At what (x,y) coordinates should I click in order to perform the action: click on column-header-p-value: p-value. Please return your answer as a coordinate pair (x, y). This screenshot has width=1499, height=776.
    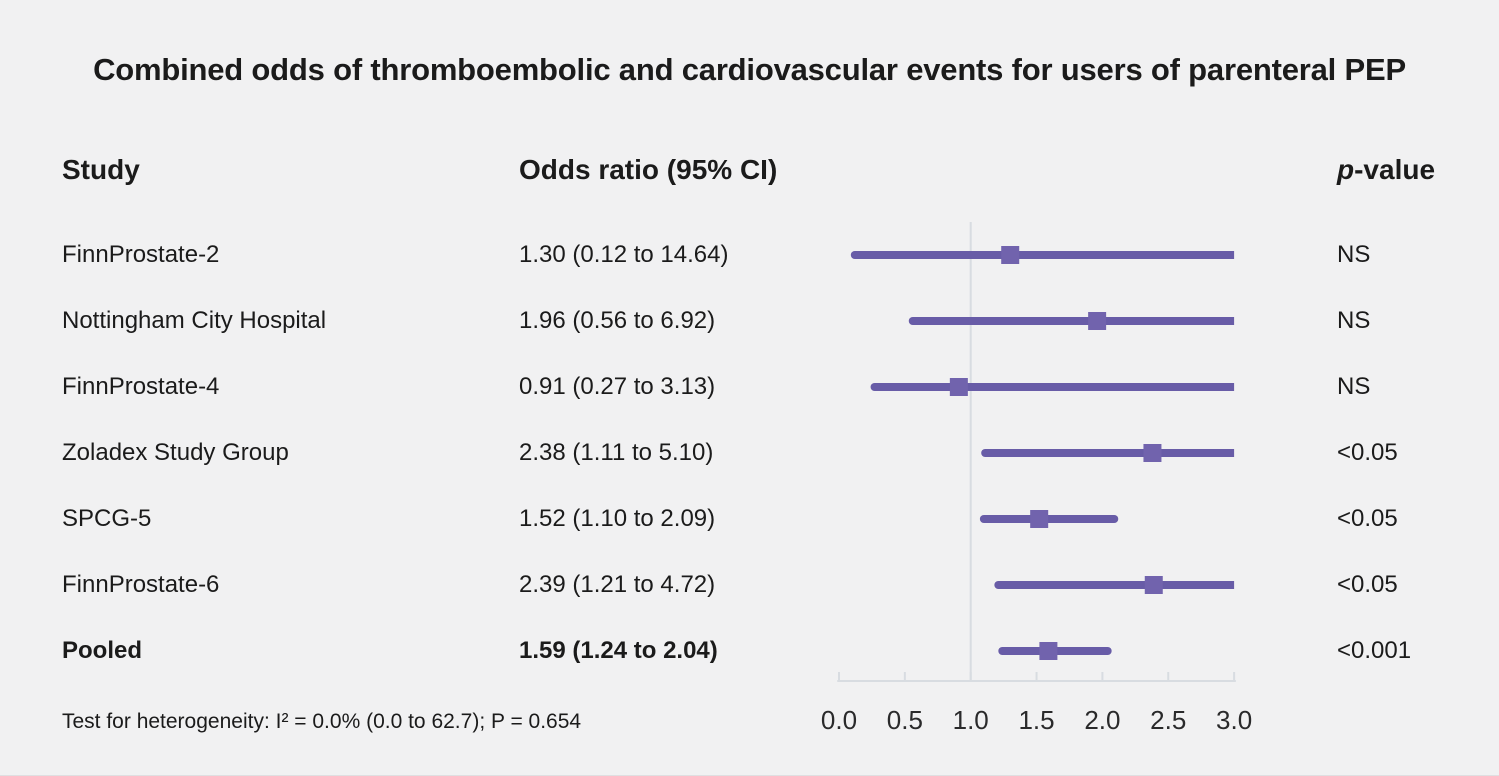
    Looking at the image, I should click on (1386, 170).